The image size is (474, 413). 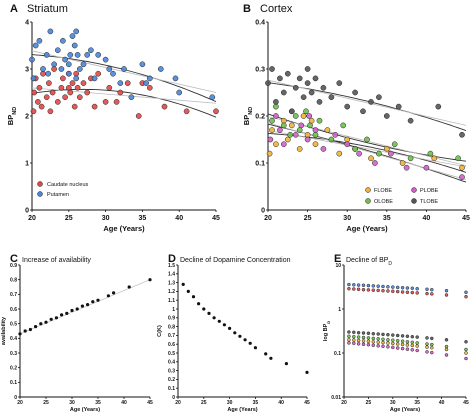 What do you see at coordinates (58, 195) in the screenshot?
I see `legend-label: Putamen` at bounding box center [58, 195].